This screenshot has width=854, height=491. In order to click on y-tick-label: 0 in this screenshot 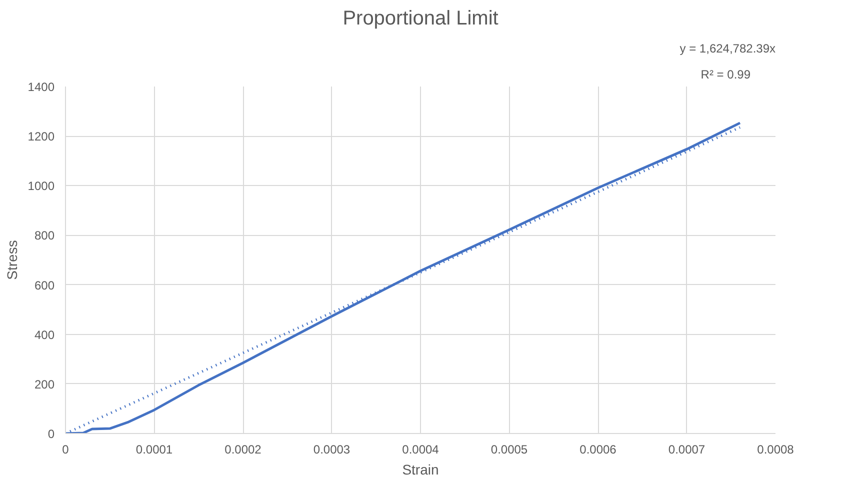, I will do `click(51, 434)`.